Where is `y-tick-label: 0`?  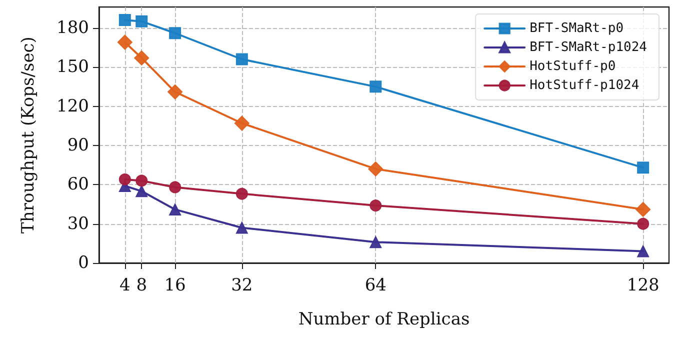 y-tick-label: 0 is located at coordinates (83, 263).